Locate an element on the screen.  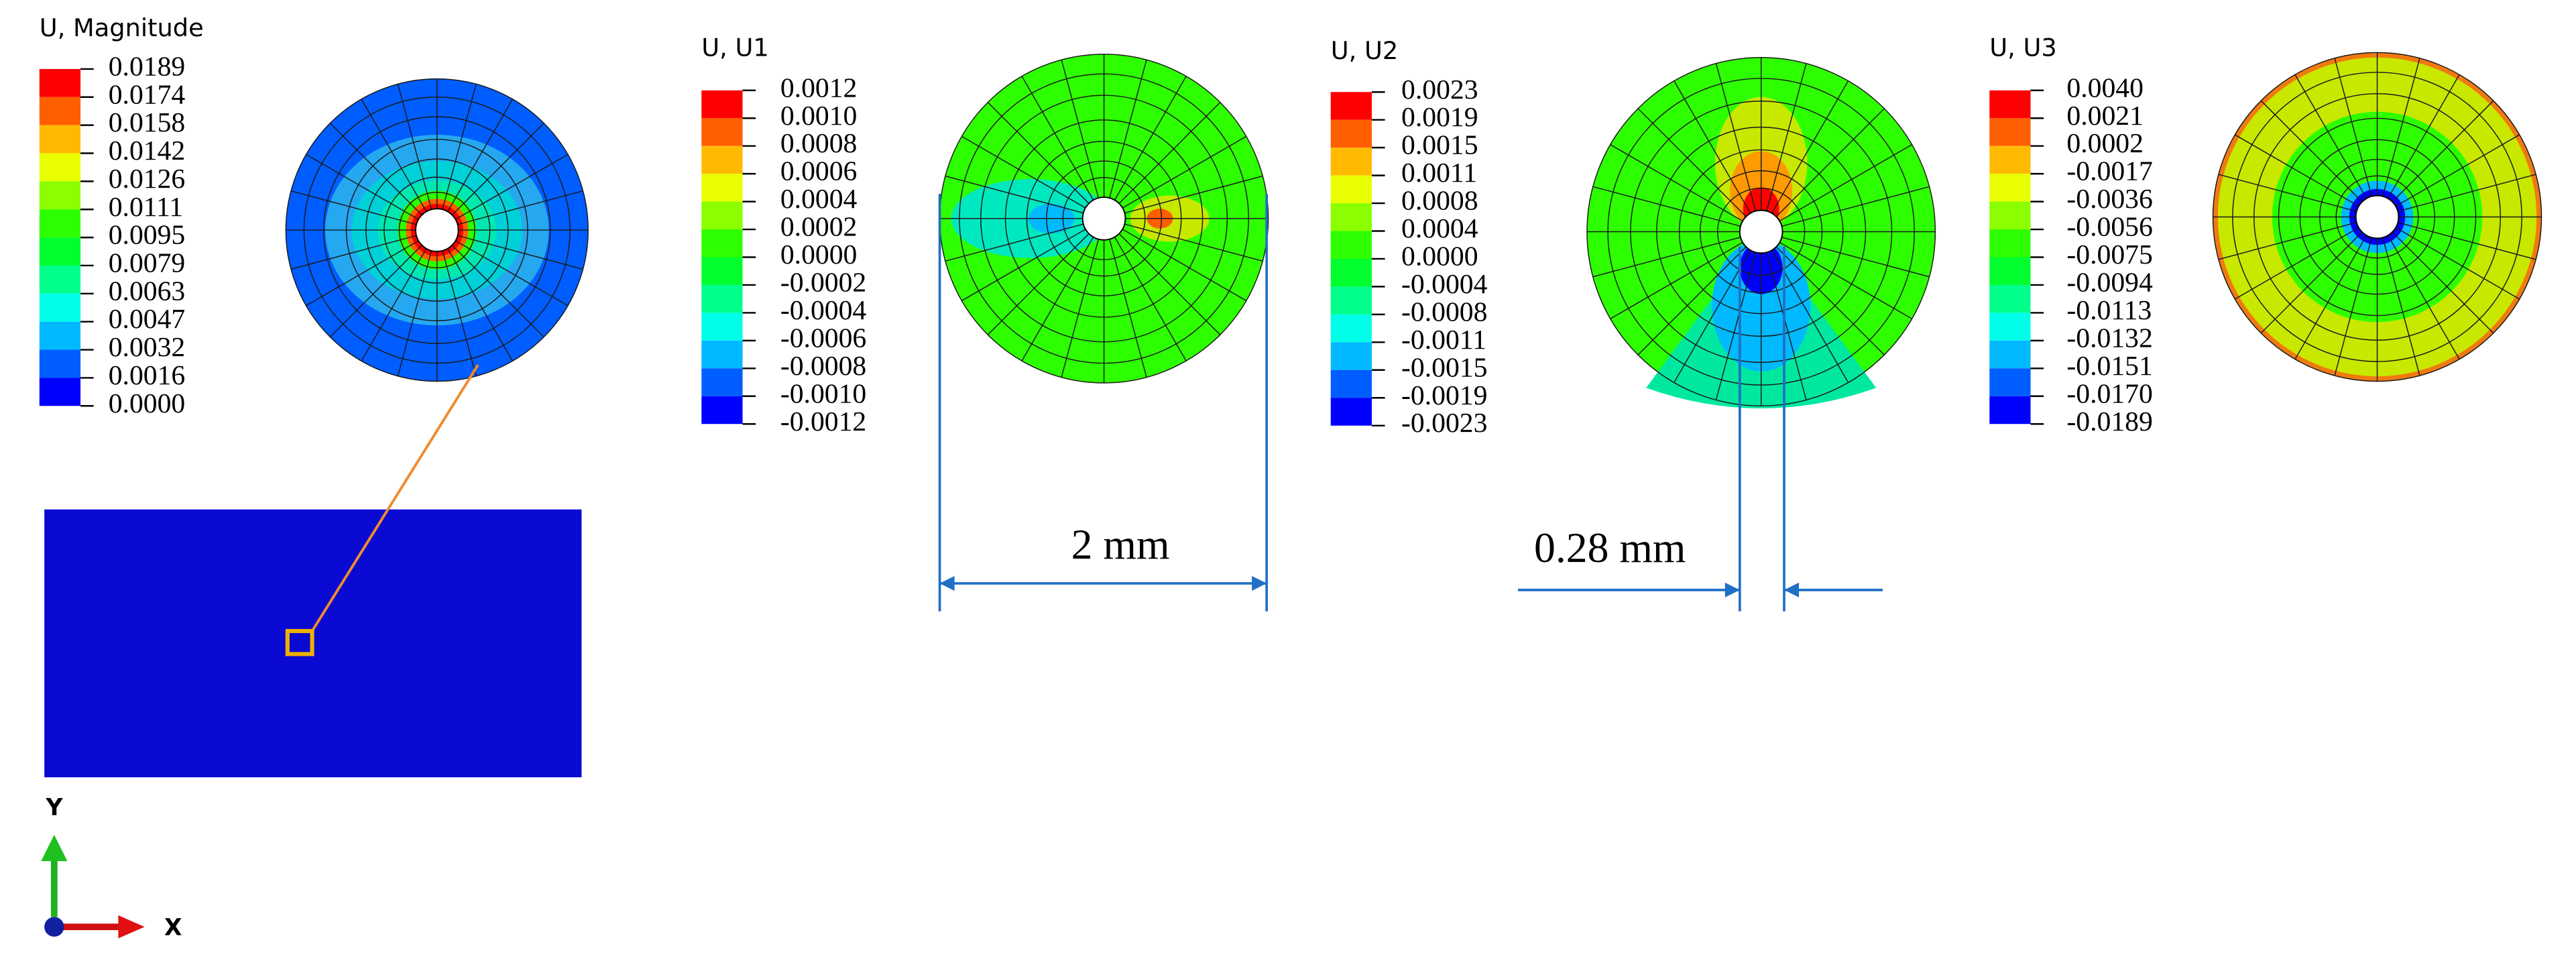
legend-label: 0.0174 is located at coordinates (147, 94).